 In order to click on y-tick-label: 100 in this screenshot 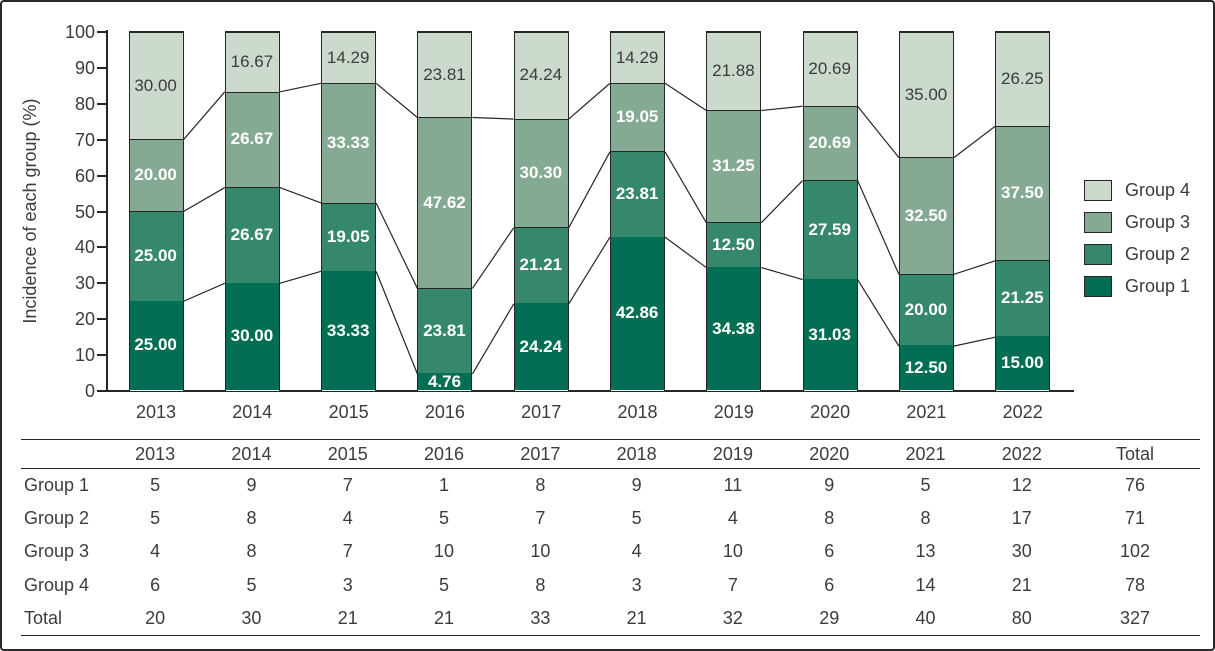, I will do `click(79, 32)`.